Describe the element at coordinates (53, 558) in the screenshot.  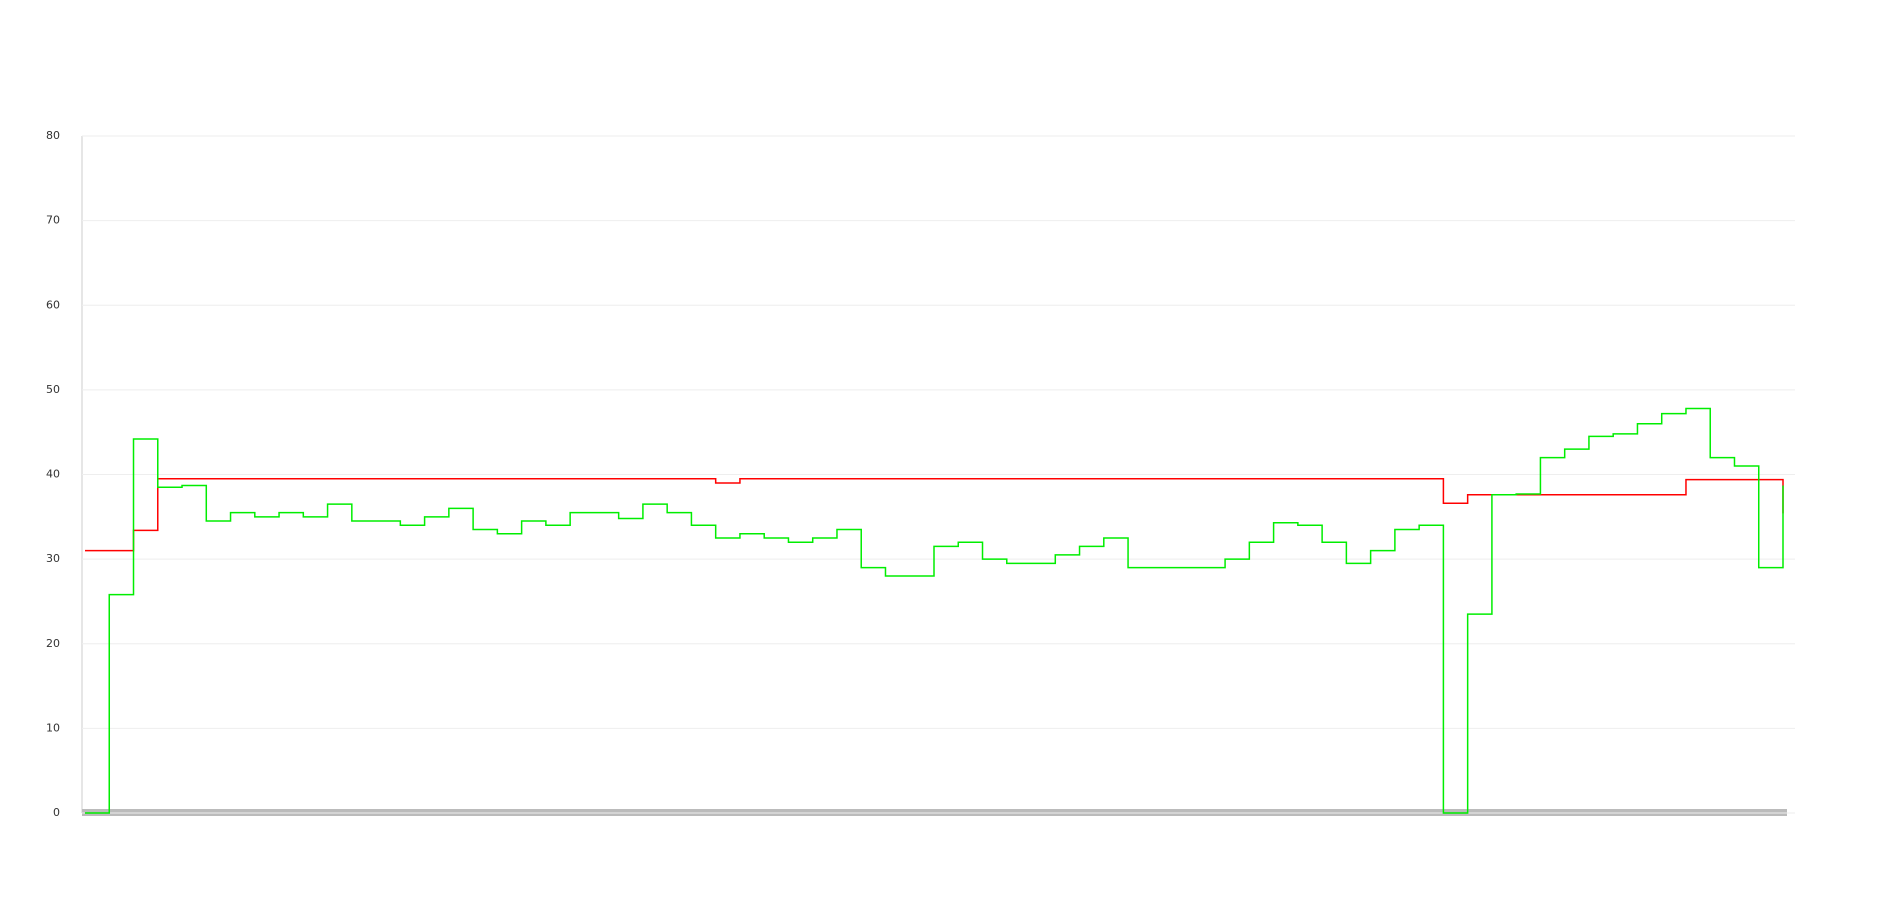
I see `y-tick-label: 30` at that location.